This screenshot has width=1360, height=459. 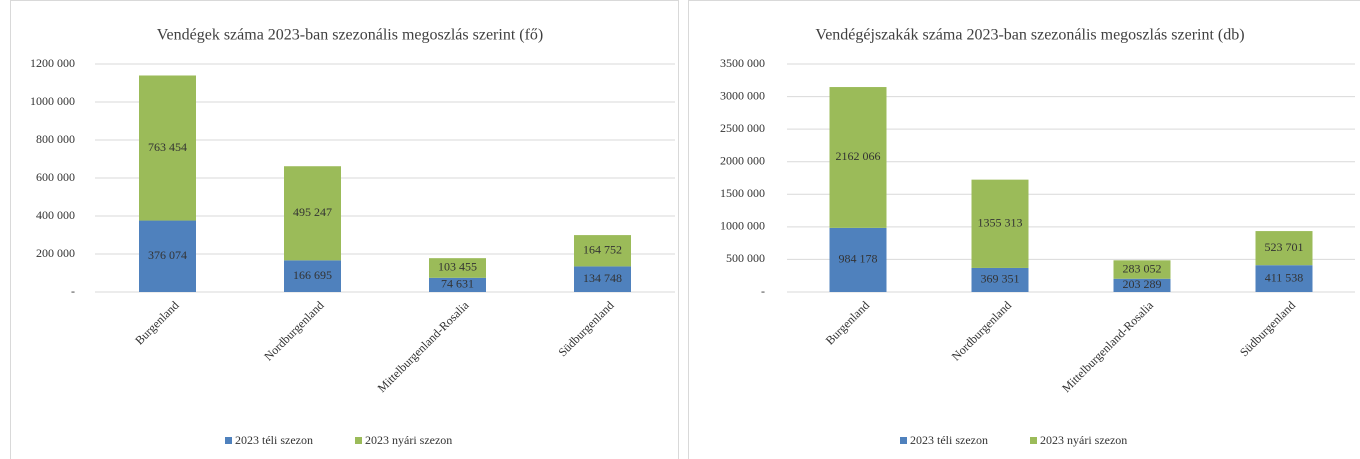 I want to click on y-tick-label: 500 000, so click(x=745, y=258).